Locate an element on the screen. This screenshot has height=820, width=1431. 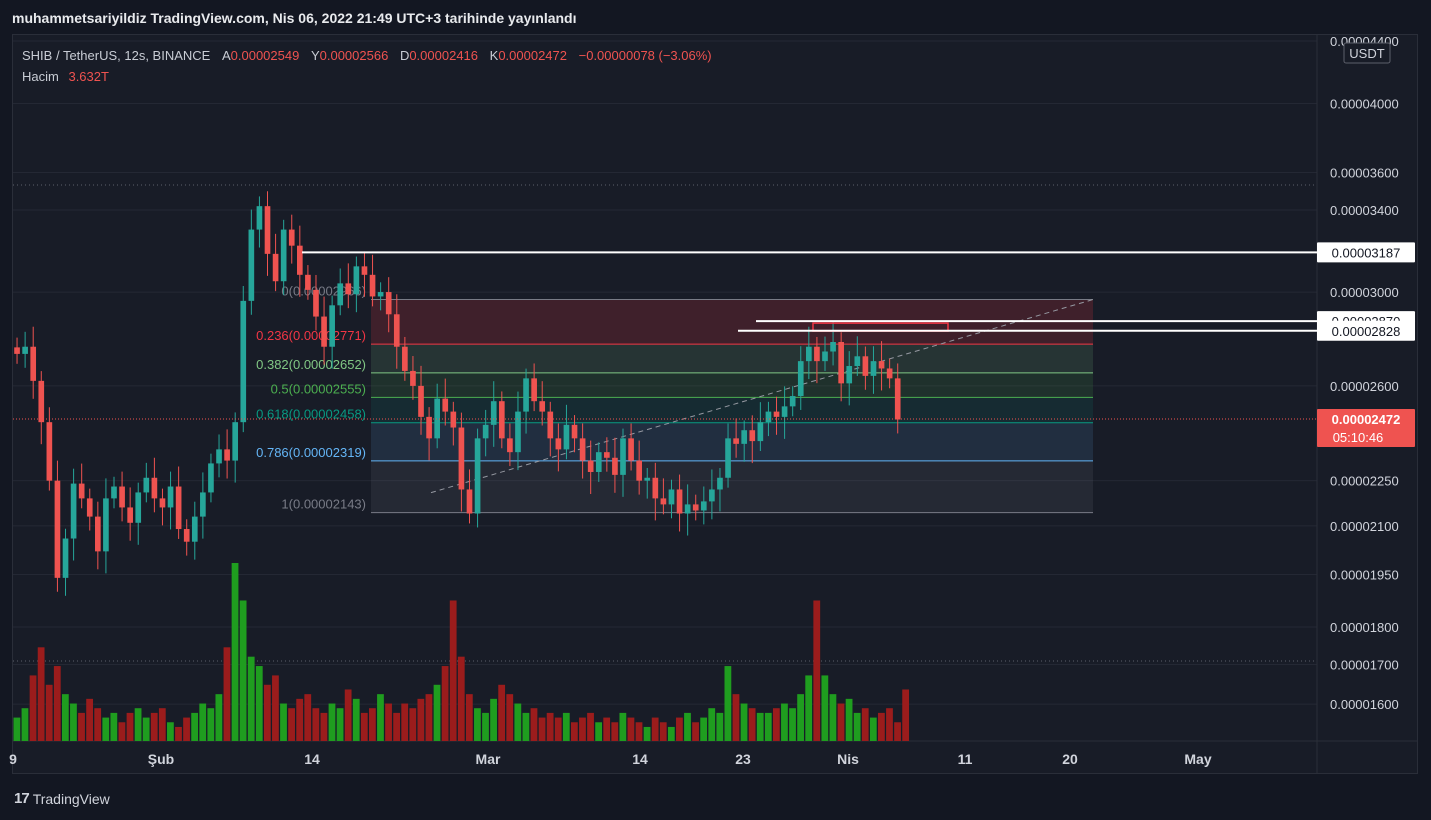
price-tag-value: 0.00002828 is located at coordinates (1366, 331).